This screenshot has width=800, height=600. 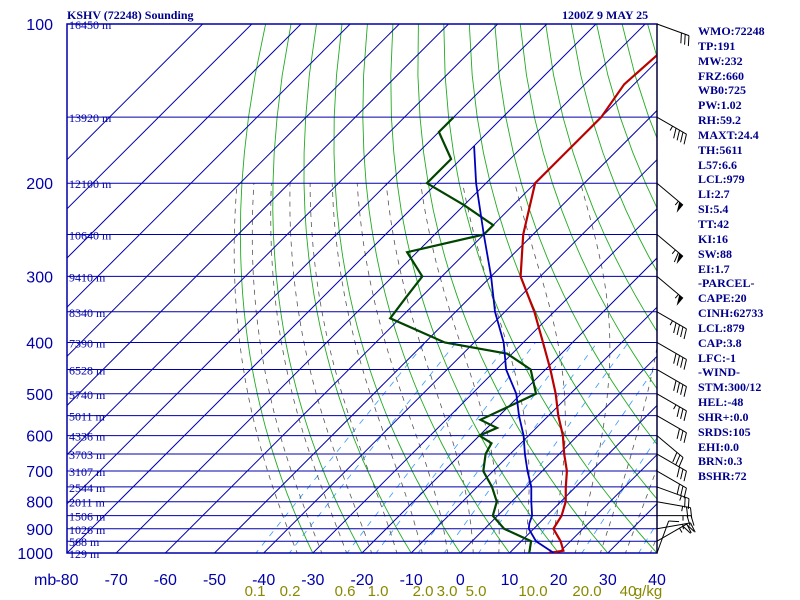 What do you see at coordinates (87, 277) in the screenshot?
I see `height-label: 9410 m` at bounding box center [87, 277].